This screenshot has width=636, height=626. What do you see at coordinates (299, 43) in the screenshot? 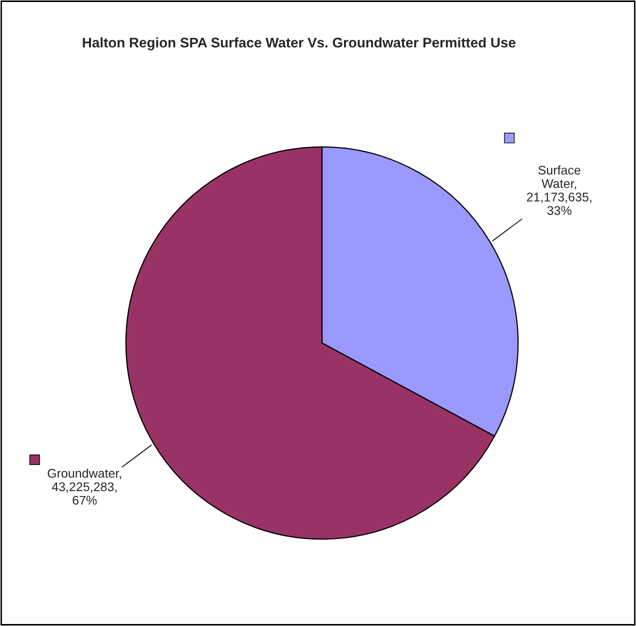
I see `chart-title: Halton Region SPA Surface Water Vs. Groundwater Permitted Use` at bounding box center [299, 43].